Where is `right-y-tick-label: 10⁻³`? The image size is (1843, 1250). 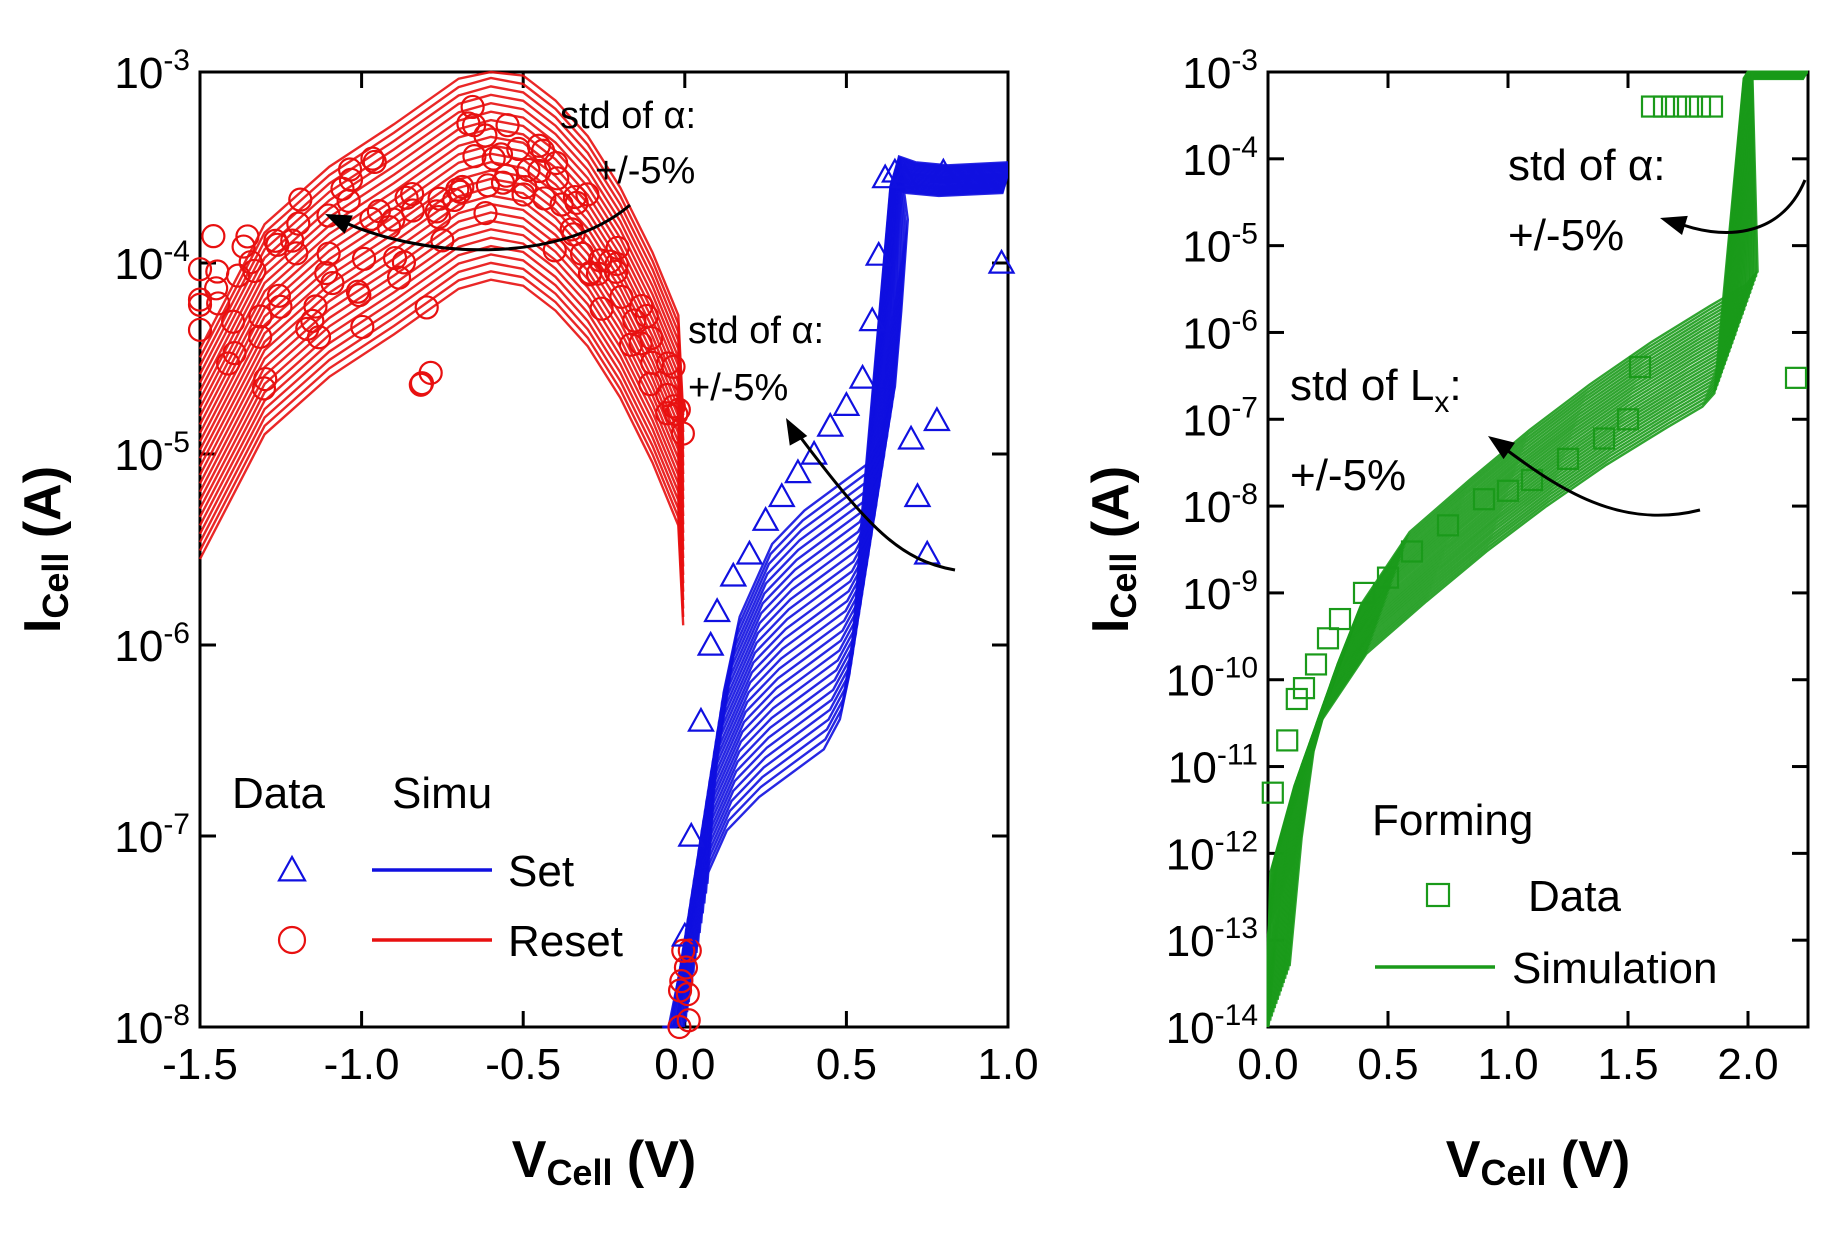 right-y-tick-label: 10⁻³ is located at coordinates (1220, 71).